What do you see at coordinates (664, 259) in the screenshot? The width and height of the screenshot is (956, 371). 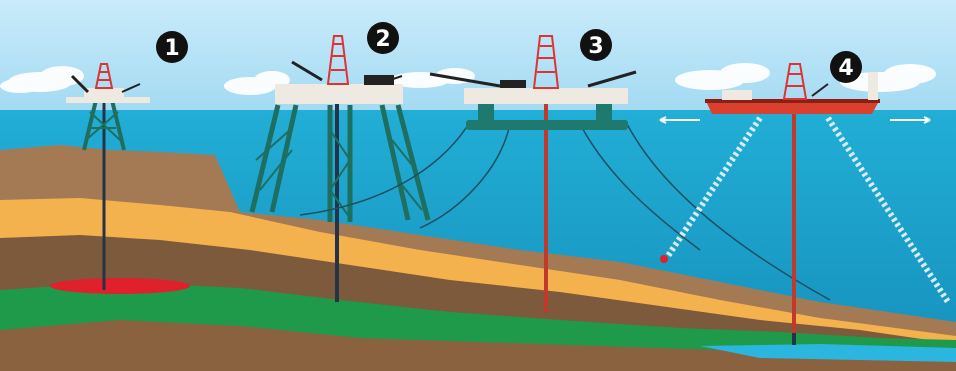 I see `wellhead-marker` at bounding box center [664, 259].